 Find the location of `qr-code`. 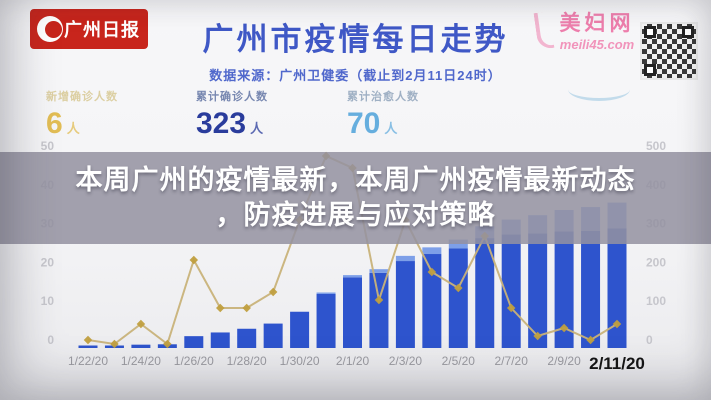

qr-code is located at coordinates (669, 51).